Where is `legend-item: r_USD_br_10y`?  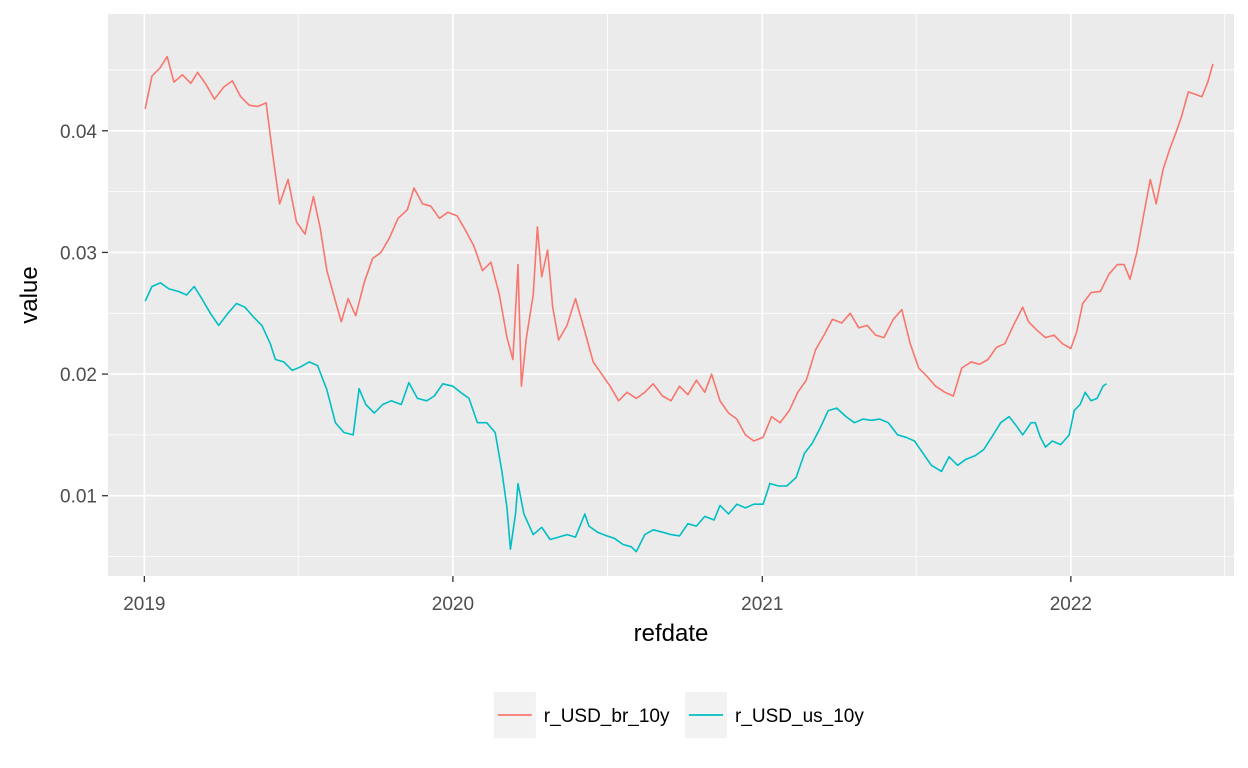
legend-item: r_USD_br_10y is located at coordinates (581, 715).